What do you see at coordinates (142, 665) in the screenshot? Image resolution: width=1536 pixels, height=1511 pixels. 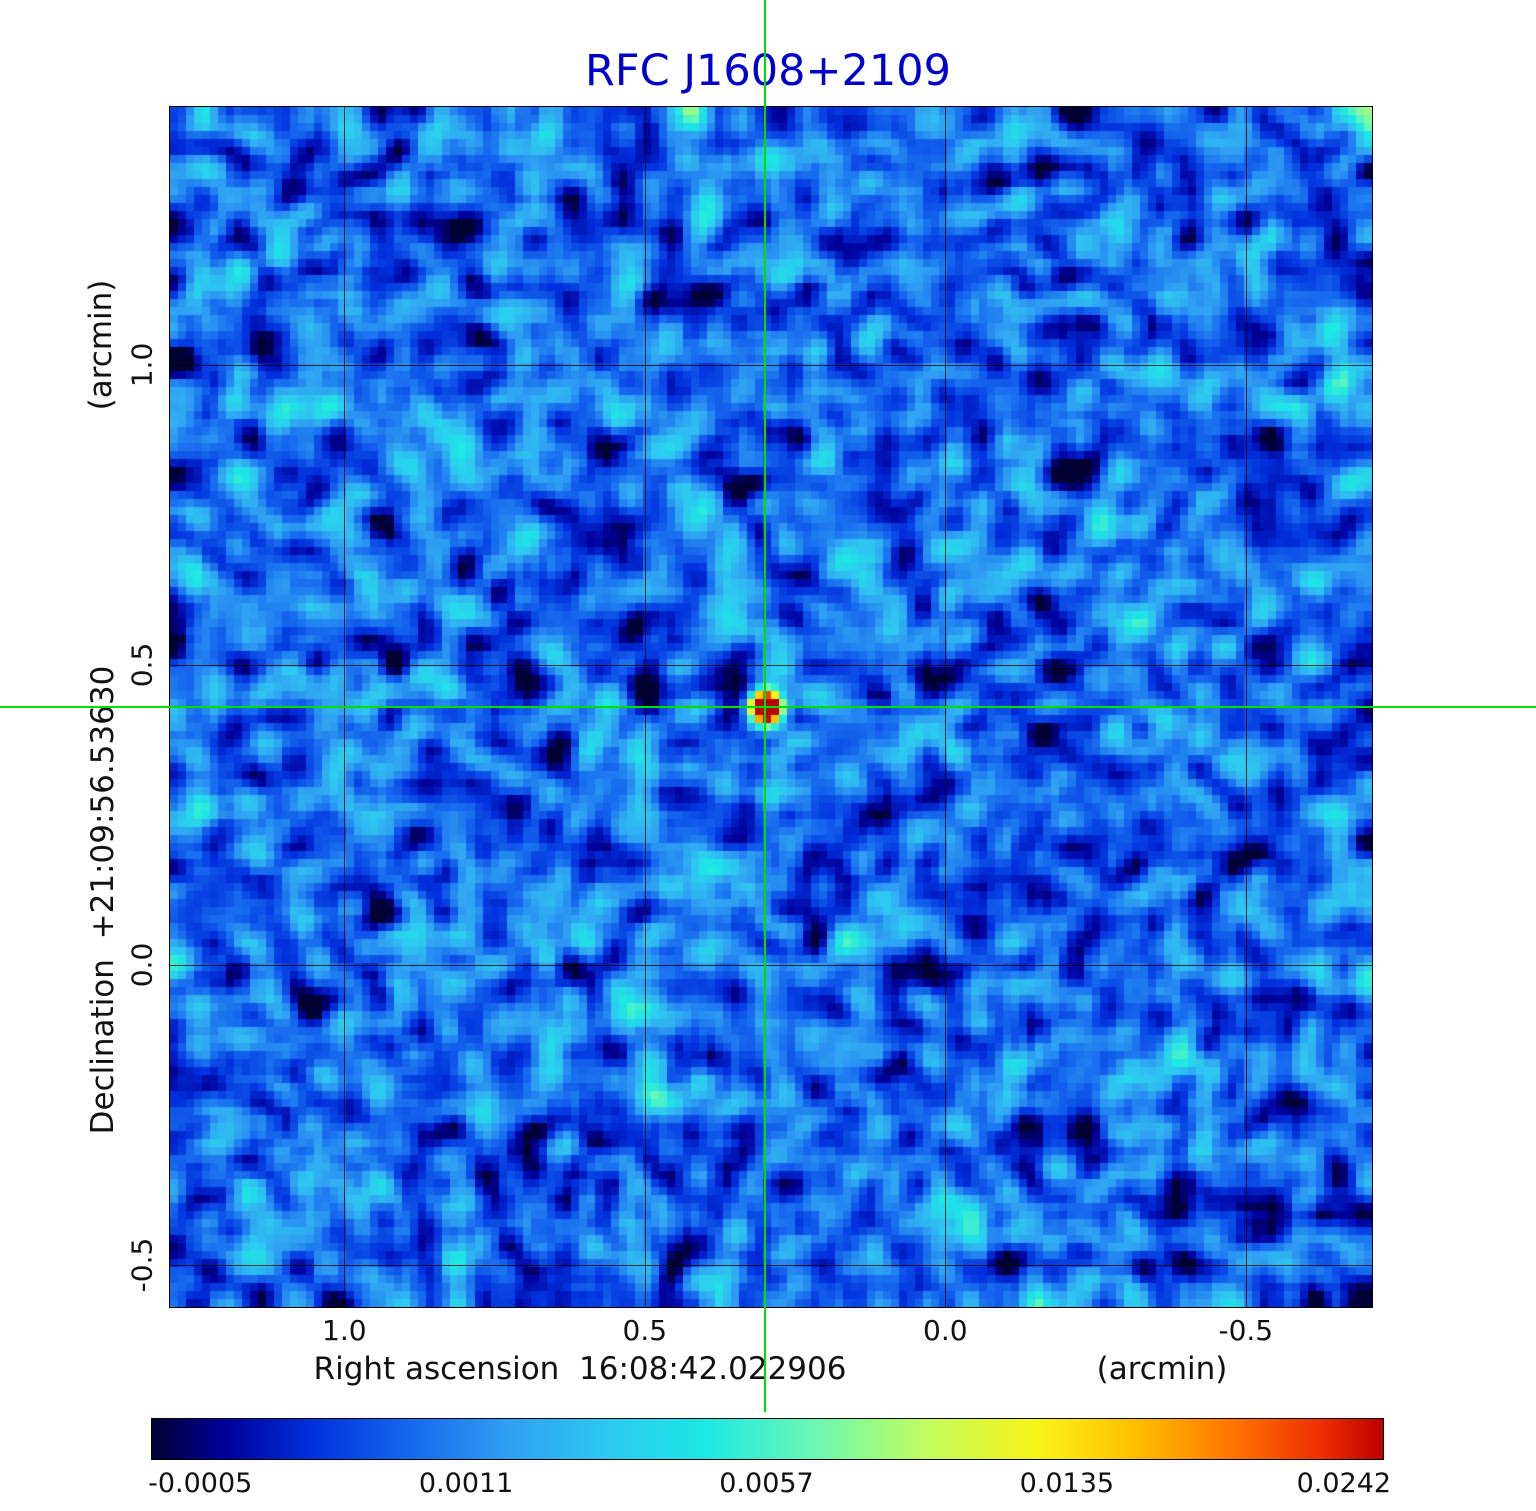 I see `y-tick-label: 0.5` at bounding box center [142, 665].